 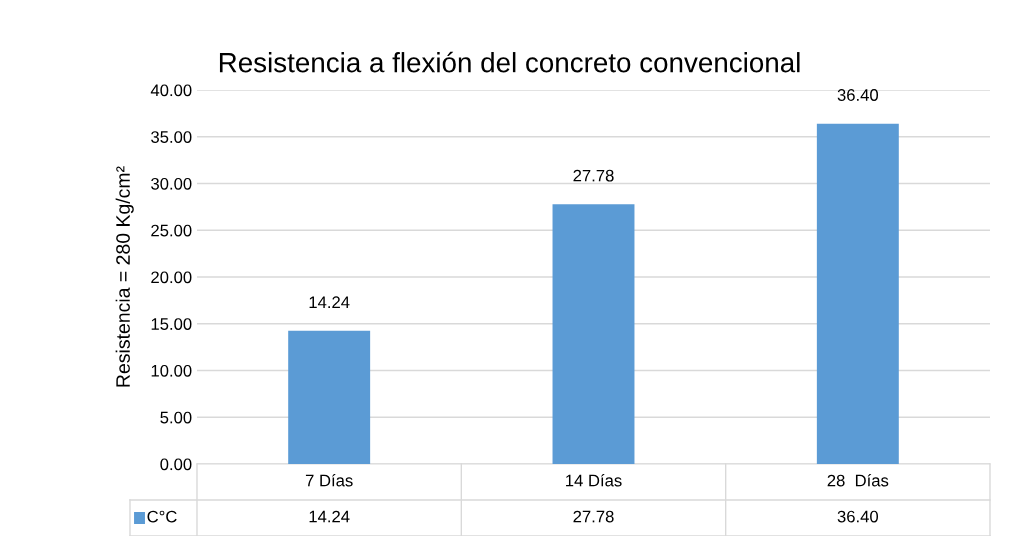 I want to click on y-tick-label: 0.00, so click(x=176, y=464).